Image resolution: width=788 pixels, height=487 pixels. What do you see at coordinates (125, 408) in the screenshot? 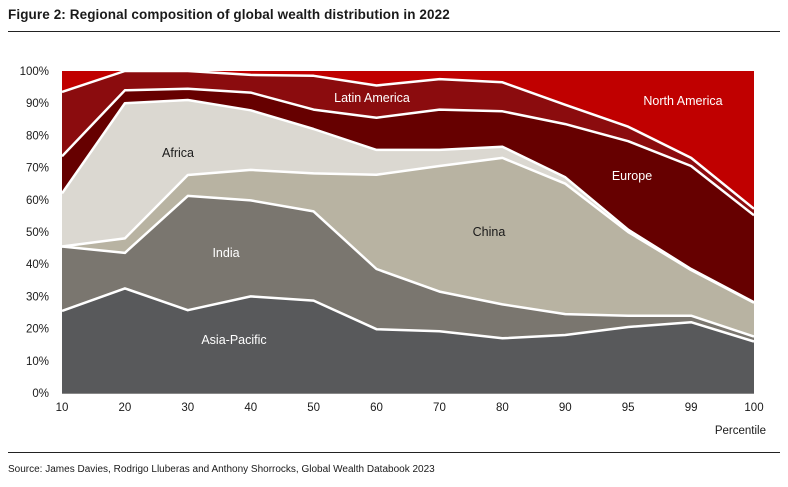
I see `x-tick-label: 20` at bounding box center [125, 408].